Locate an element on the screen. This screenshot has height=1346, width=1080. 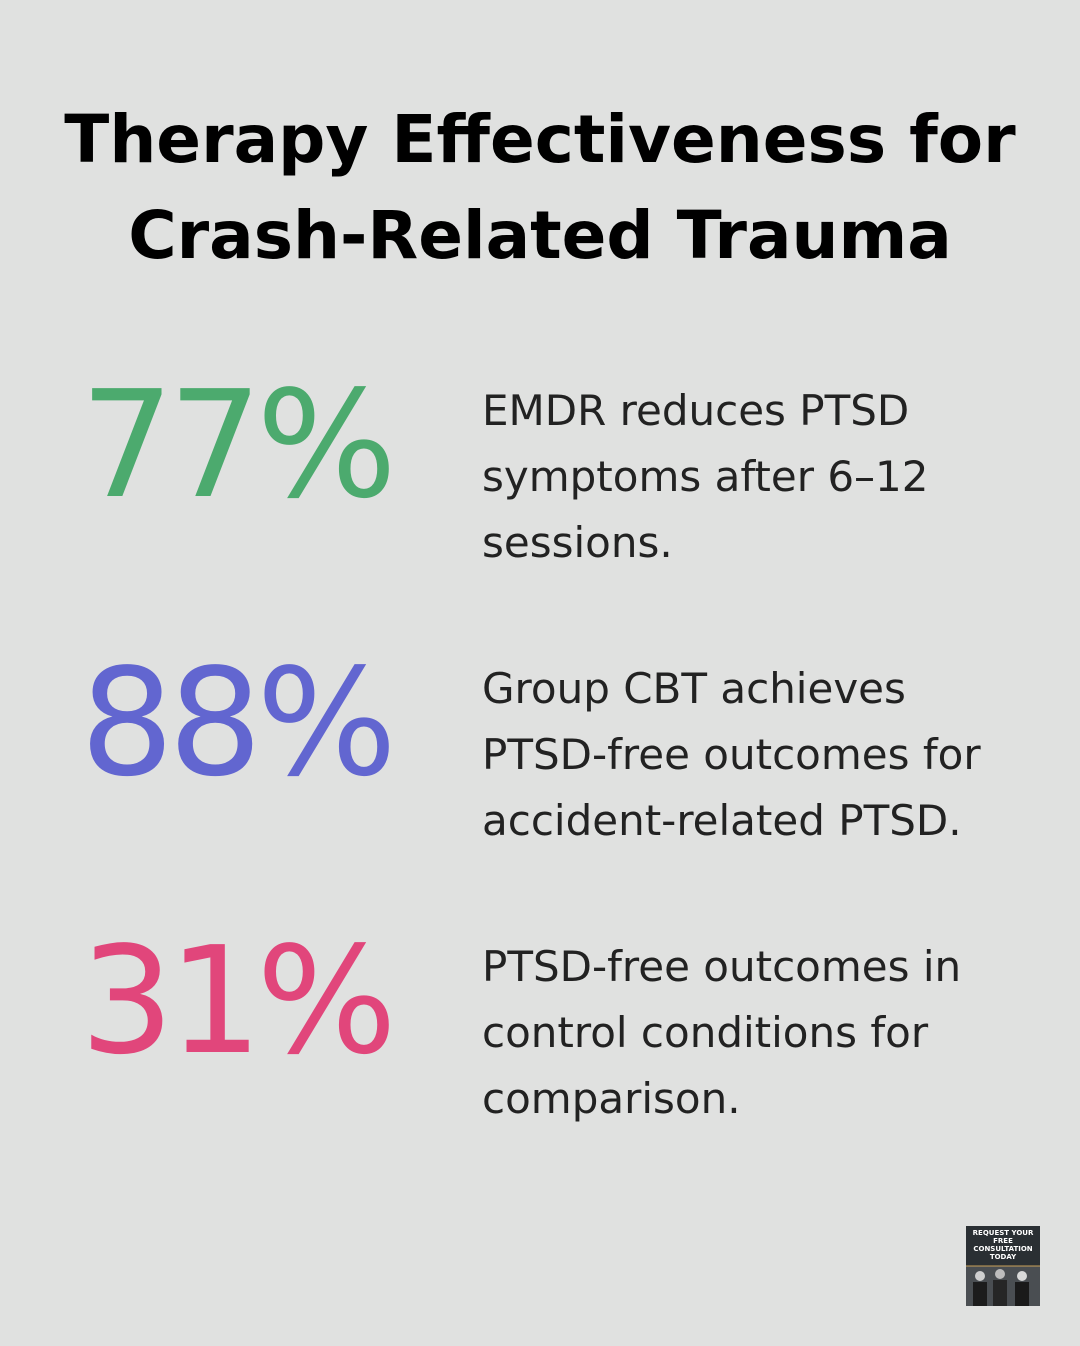
stat-value: 31% is located at coordinates (238, 1001).